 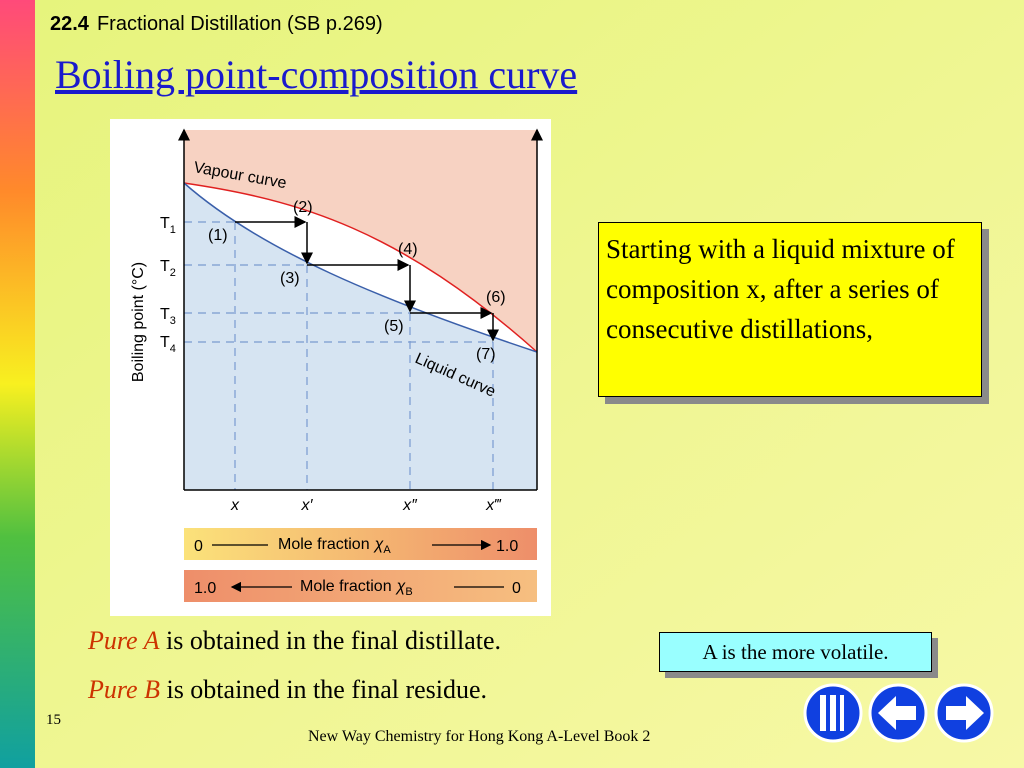 What do you see at coordinates (795, 652) in the screenshot?
I see `note-box: A is the more volatile.` at bounding box center [795, 652].